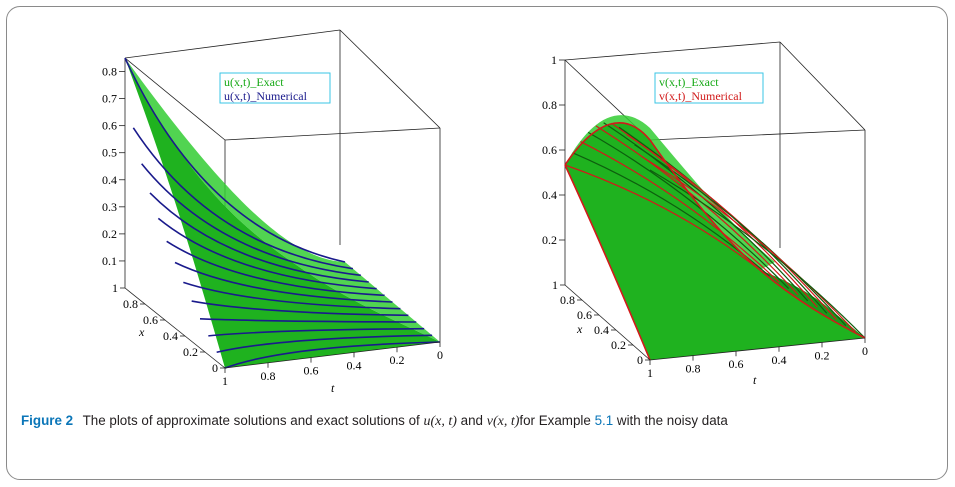 Image resolution: width=955 pixels, height=487 pixels. Describe the element at coordinates (865, 351) in the screenshot. I see `v-t-tick-label: 0` at that location.